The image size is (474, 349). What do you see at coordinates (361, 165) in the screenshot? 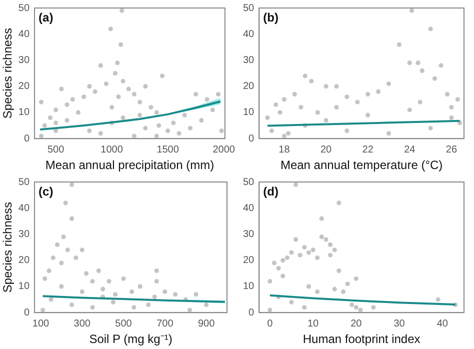
I see `x-axis-title: Mean annual temperature (°C)` at bounding box center [361, 165].